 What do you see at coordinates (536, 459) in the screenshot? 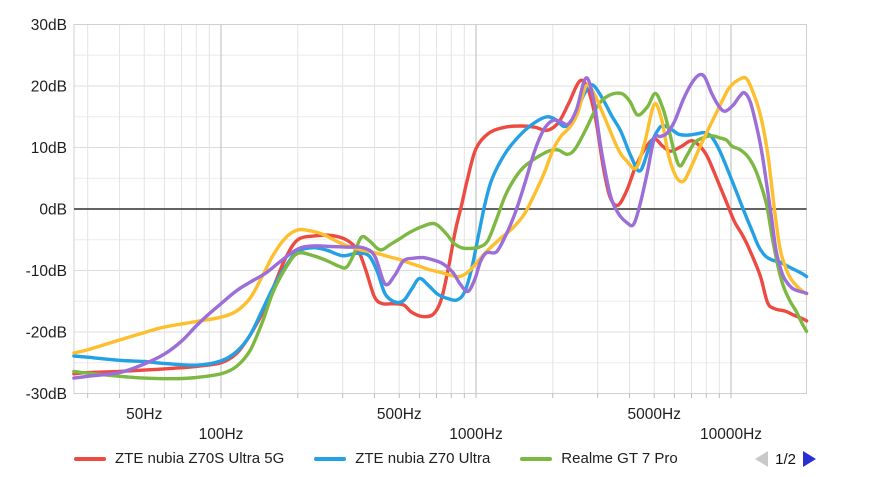
I see `legend-line-swatch-green` at bounding box center [536, 459].